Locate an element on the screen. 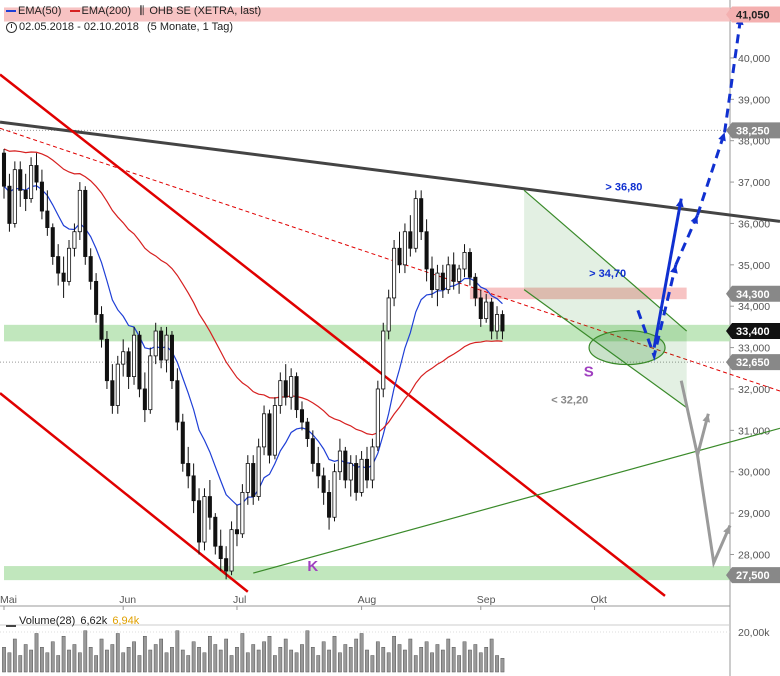 Image resolution: width=780 pixels, height=676 pixels. annotation-4: K is located at coordinates (312, 566).